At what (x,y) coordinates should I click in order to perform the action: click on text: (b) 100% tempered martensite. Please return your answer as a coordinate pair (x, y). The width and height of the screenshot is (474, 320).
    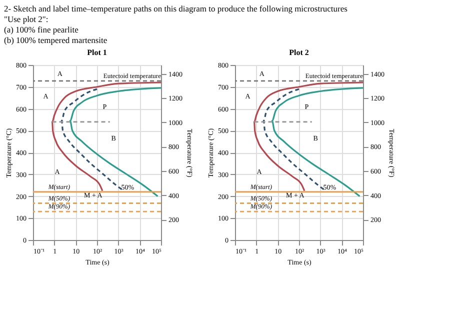
    Looking at the image, I should click on (56, 40).